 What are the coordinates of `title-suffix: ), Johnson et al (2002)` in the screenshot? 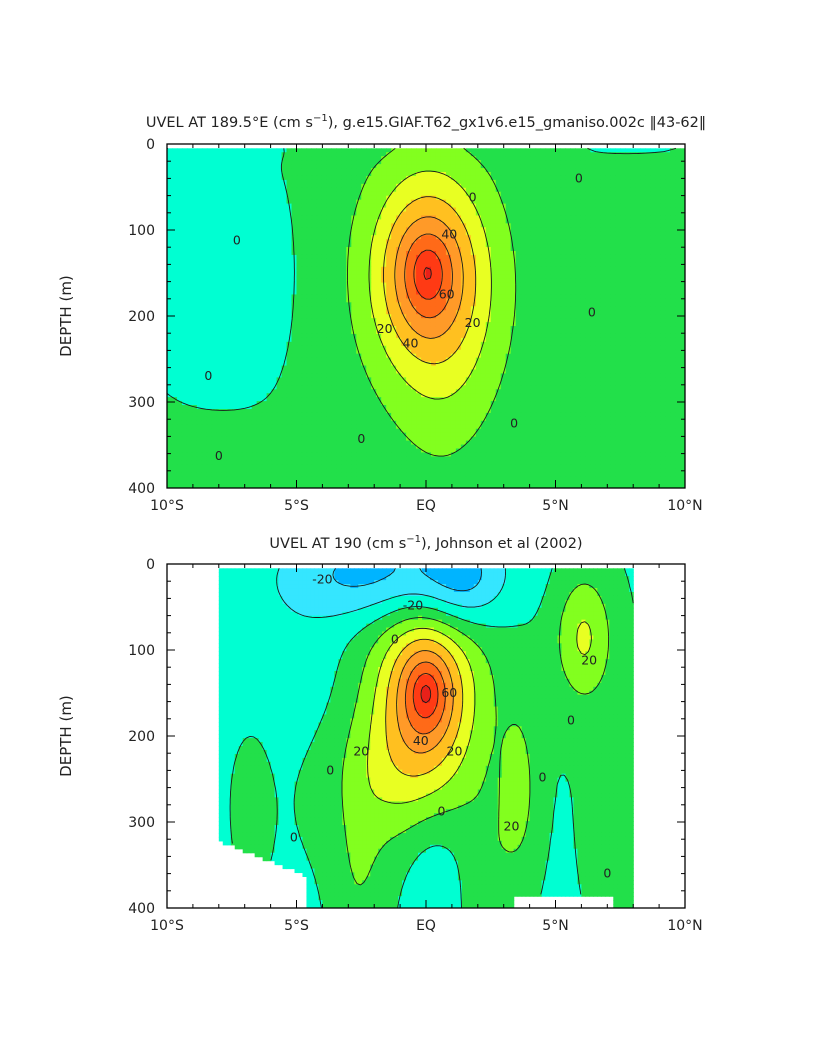 It's located at (502, 544).